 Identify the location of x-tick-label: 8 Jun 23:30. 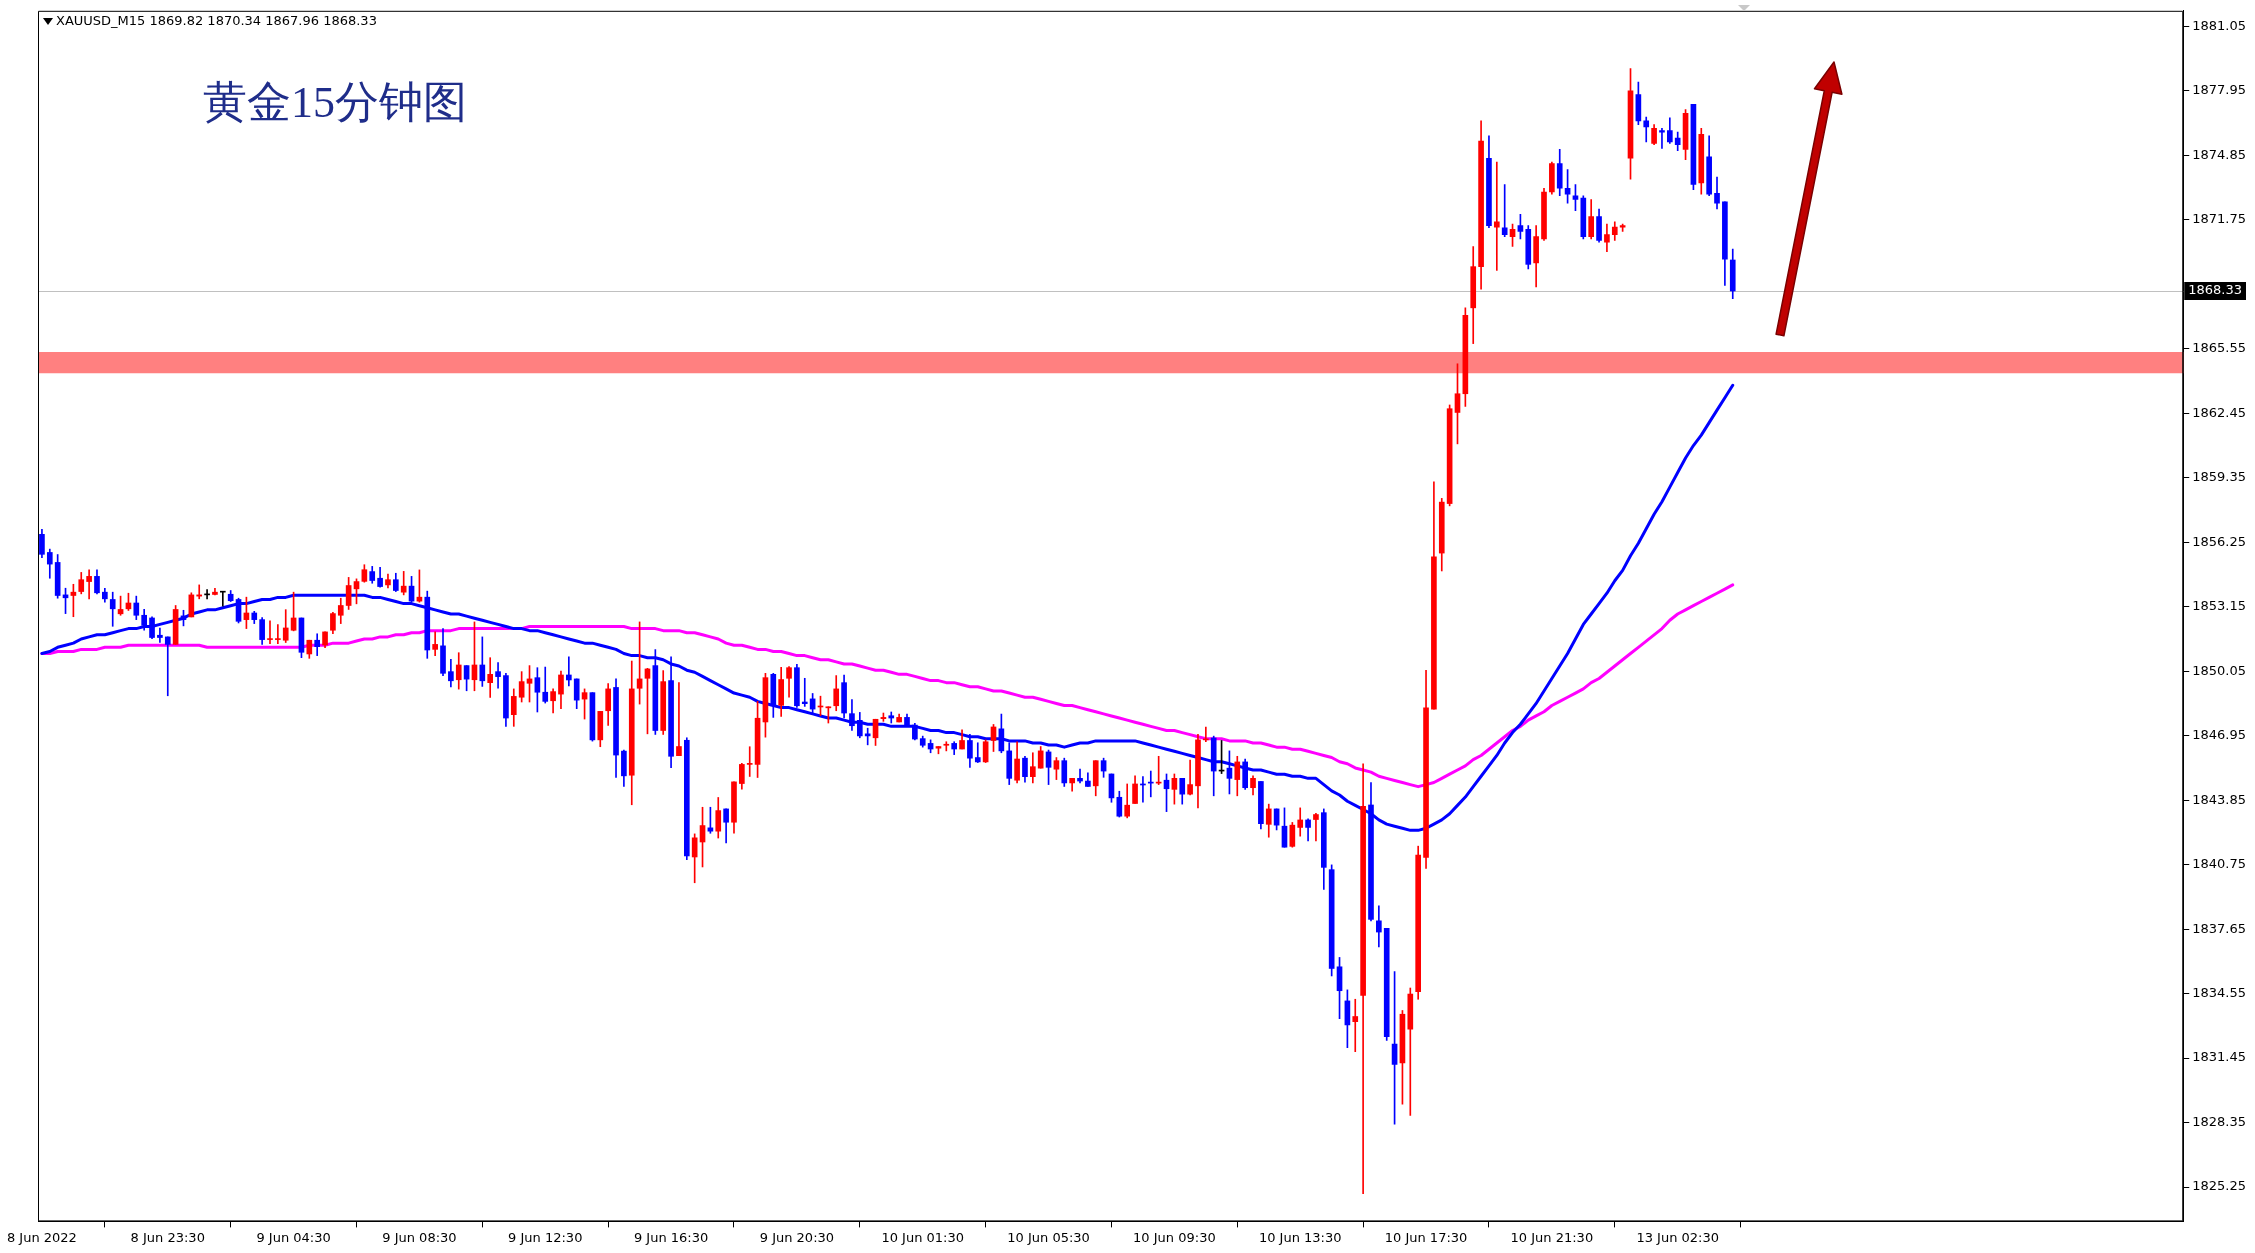
(167, 1237).